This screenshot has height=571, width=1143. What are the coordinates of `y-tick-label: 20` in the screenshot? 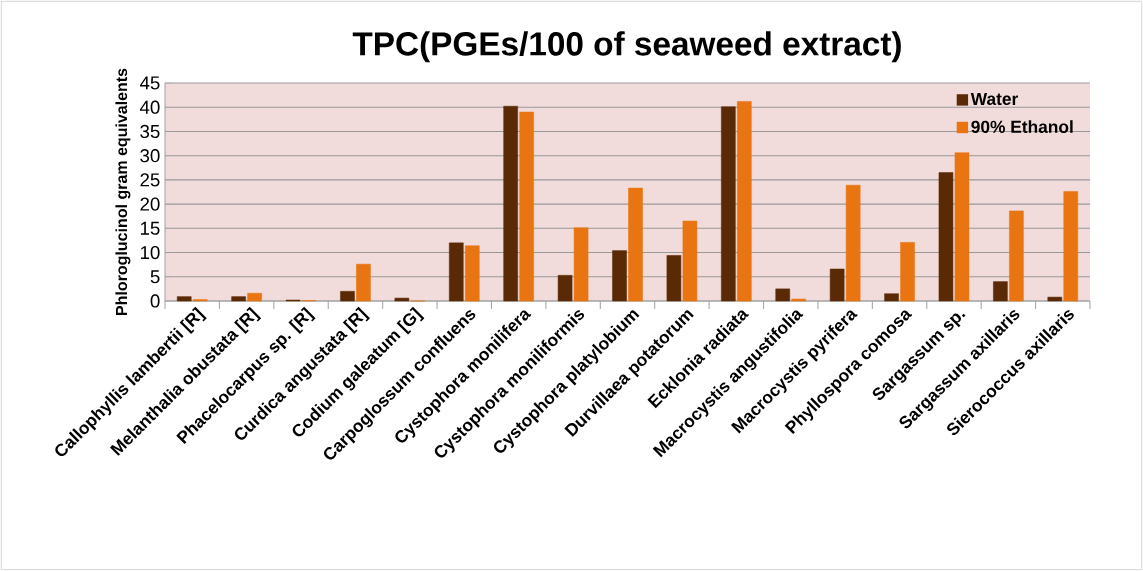 It's located at (150, 204).